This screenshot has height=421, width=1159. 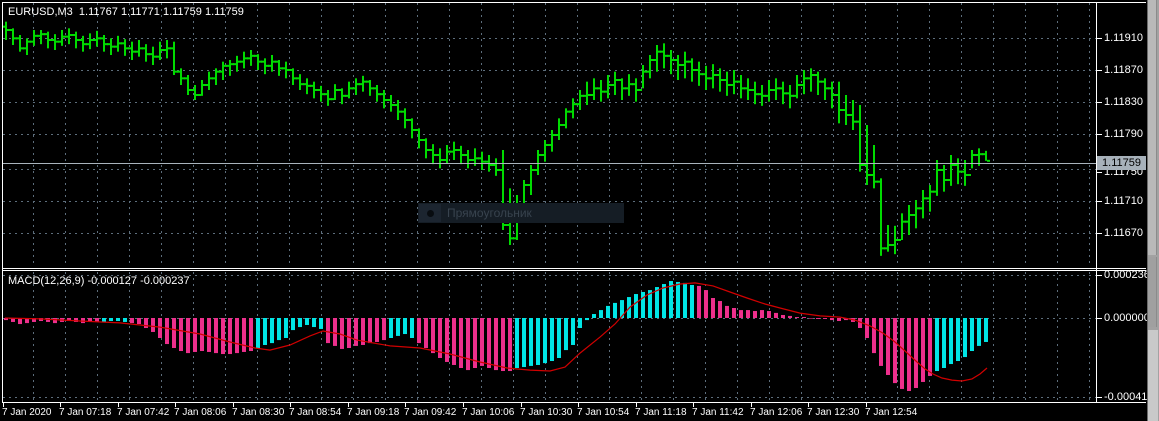 What do you see at coordinates (833, 412) in the screenshot?
I see `time-axis-label: 7 Jan 12:30` at bounding box center [833, 412].